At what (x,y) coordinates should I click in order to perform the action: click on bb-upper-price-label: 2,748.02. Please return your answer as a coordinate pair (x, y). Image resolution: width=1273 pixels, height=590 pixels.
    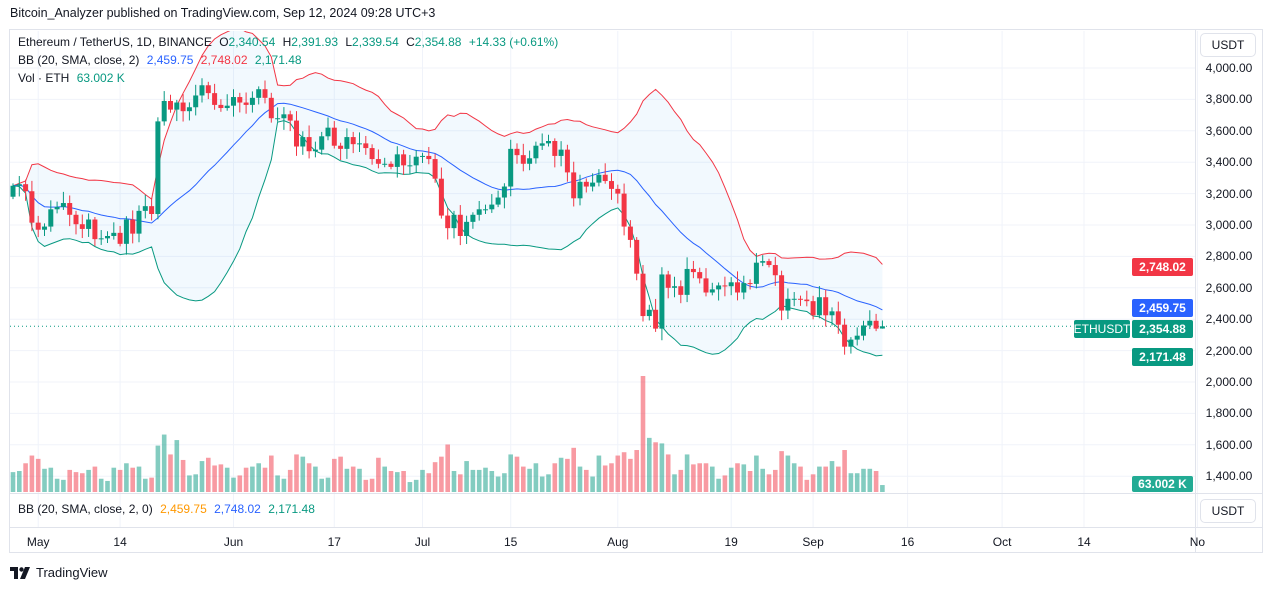
    Looking at the image, I should click on (1162, 267).